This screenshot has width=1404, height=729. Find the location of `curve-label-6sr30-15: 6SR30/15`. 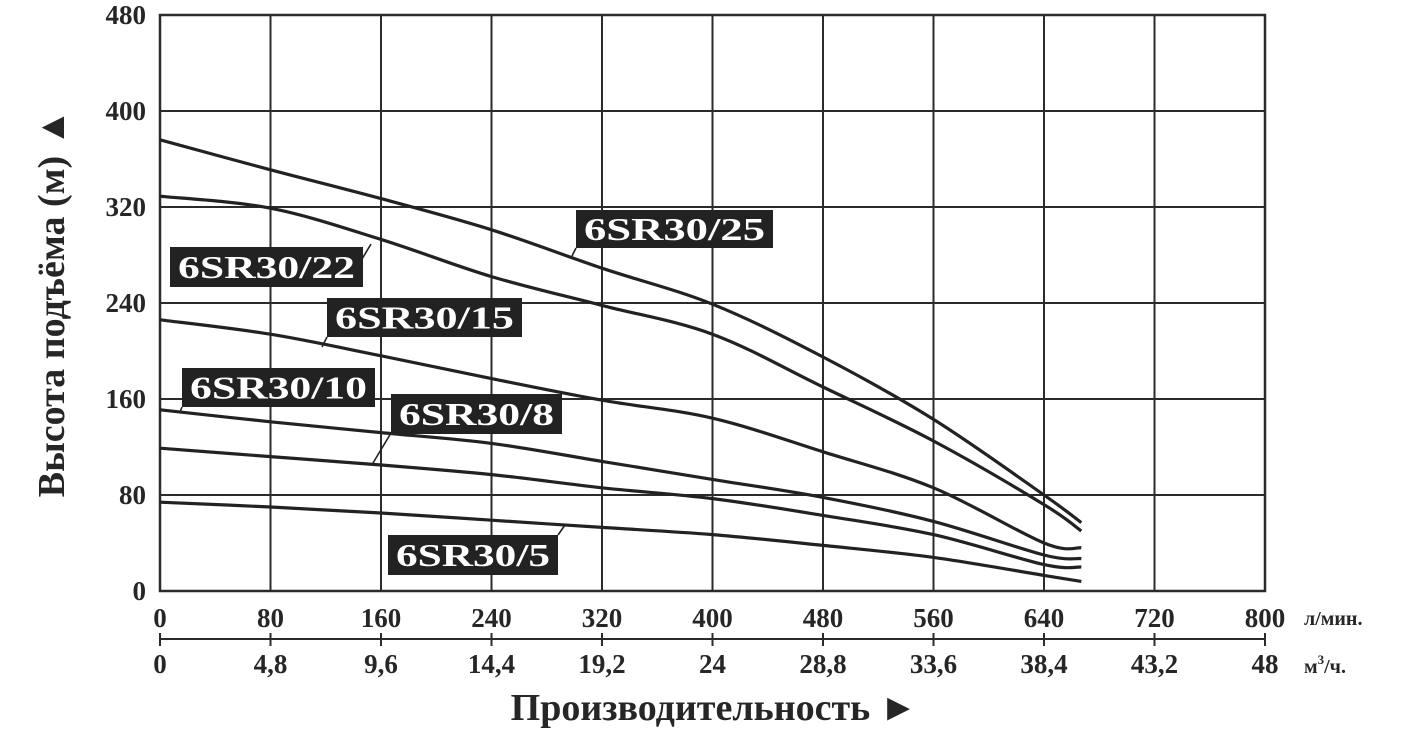

curve-label-6sr30-15: 6SR30/15 is located at coordinates (421, 323).